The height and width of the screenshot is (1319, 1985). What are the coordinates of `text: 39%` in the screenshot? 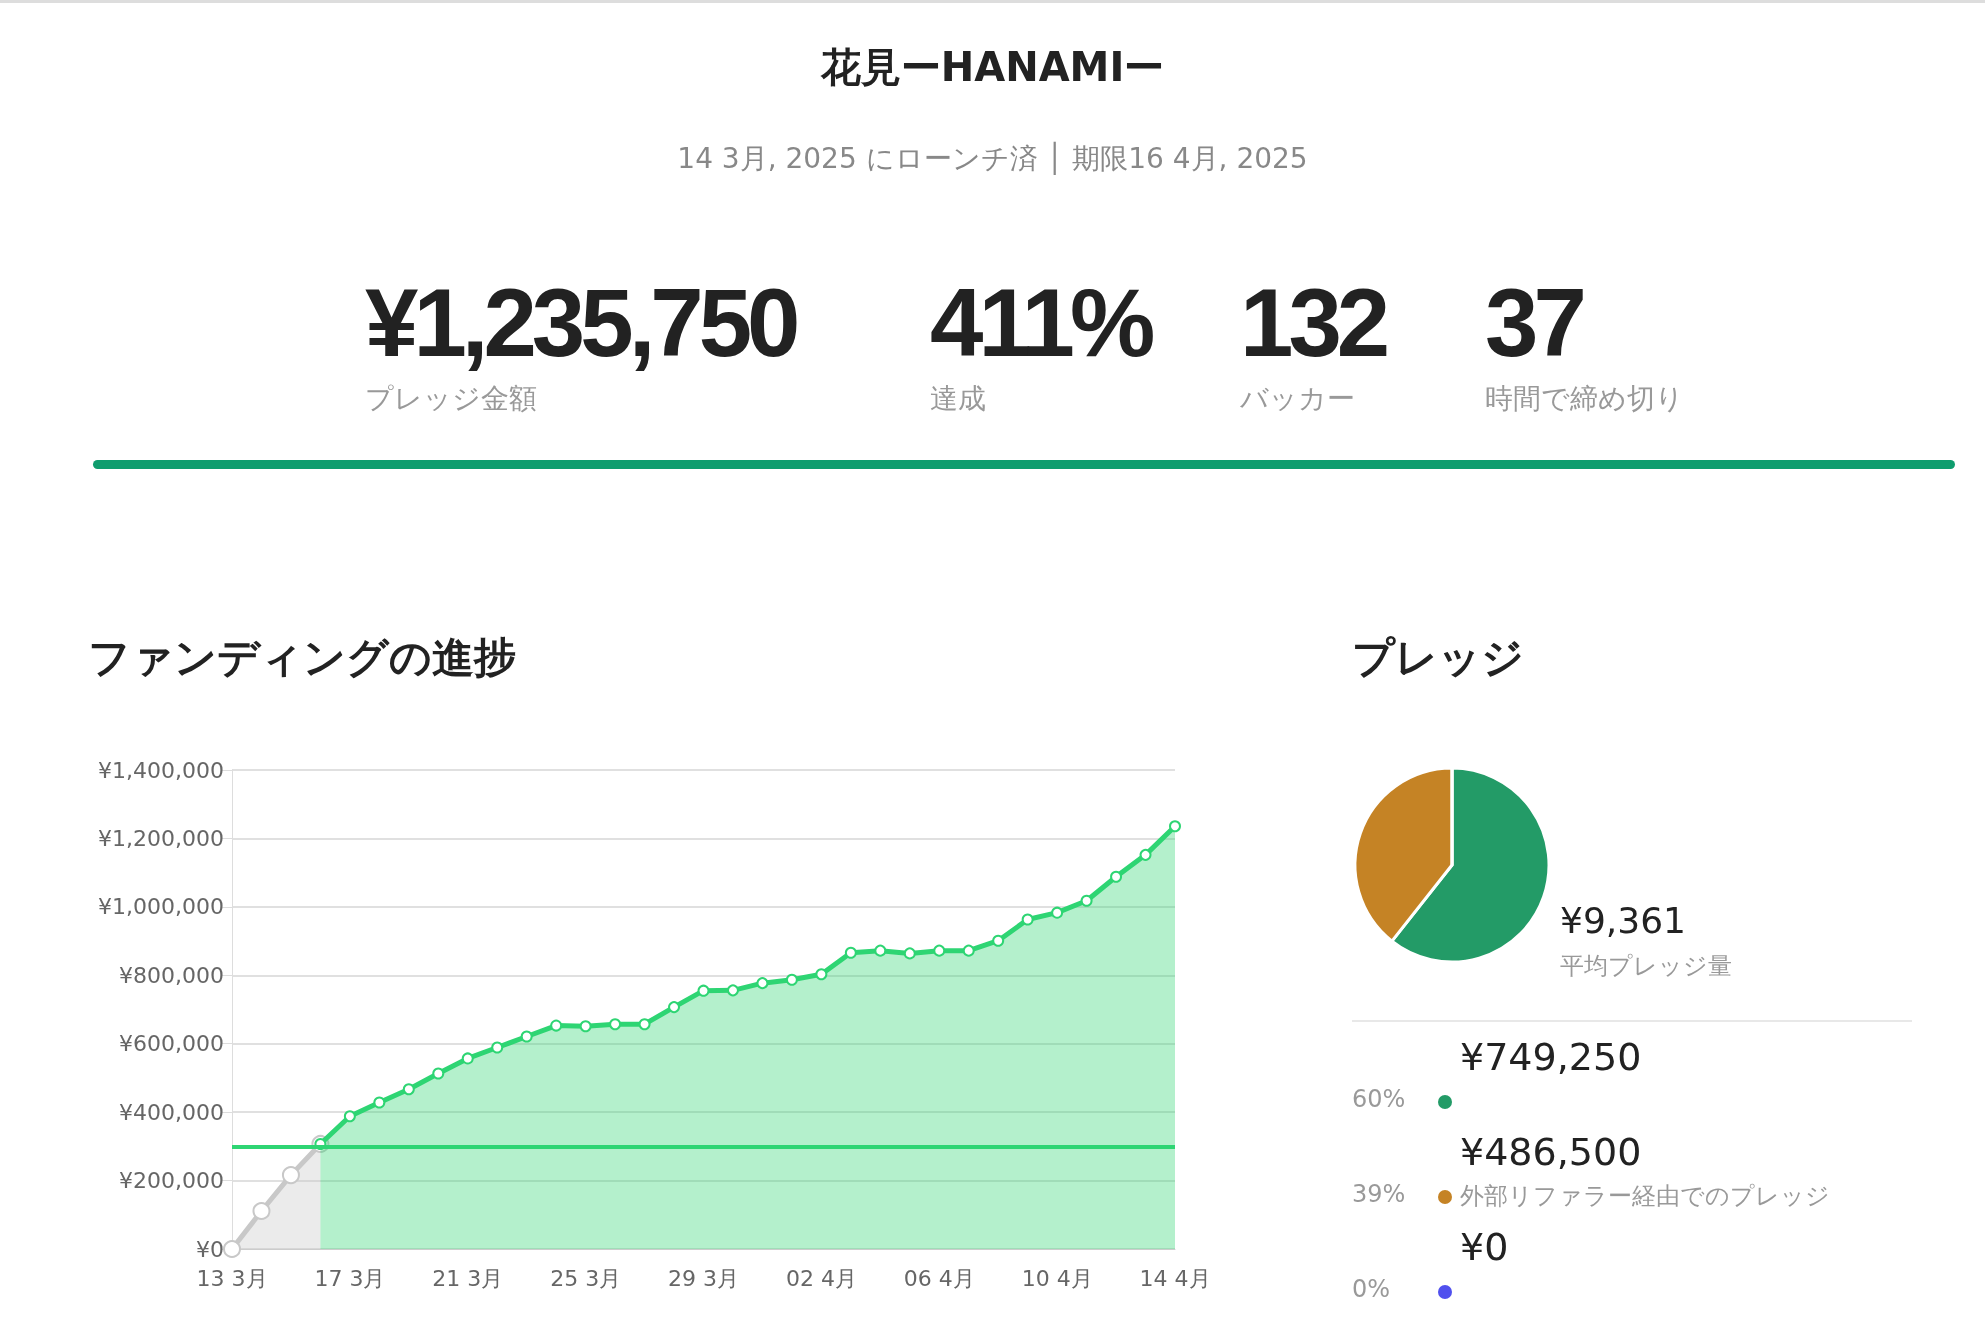 It's located at (1379, 1194).